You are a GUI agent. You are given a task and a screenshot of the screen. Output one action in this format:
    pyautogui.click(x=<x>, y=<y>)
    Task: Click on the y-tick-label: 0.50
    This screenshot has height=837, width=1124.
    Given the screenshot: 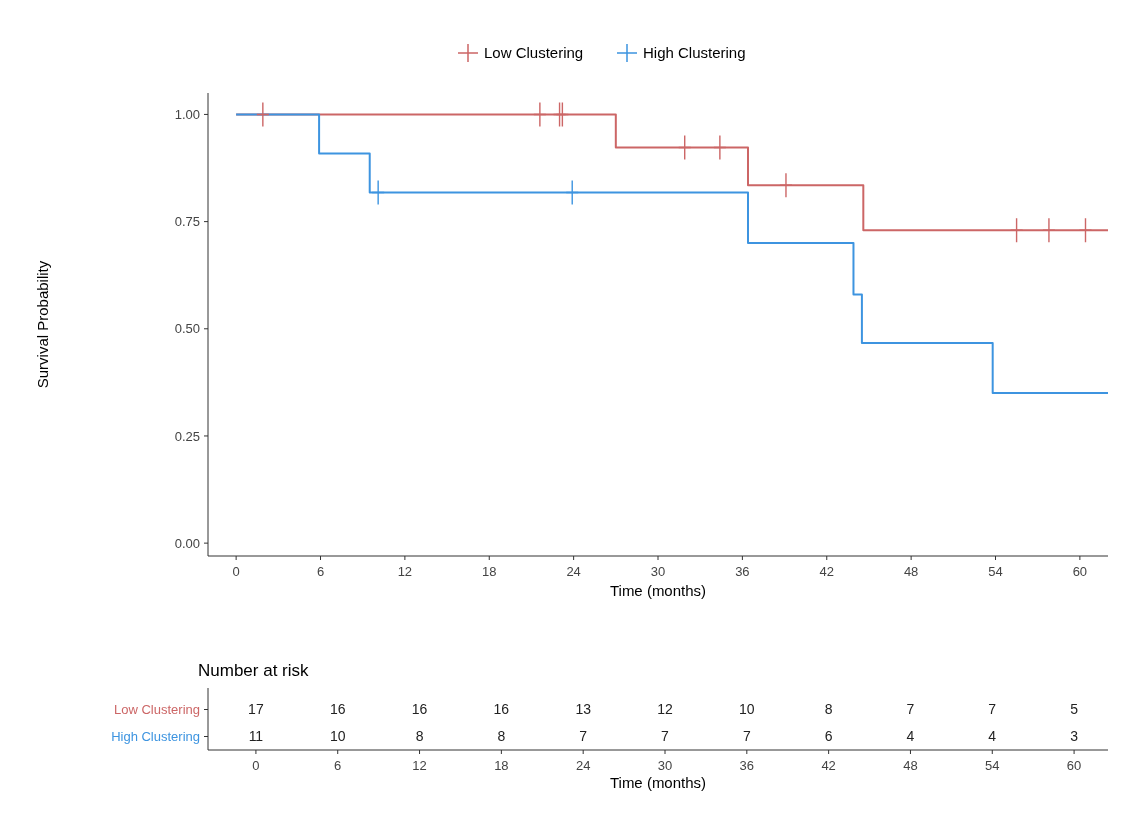 What is the action you would take?
    pyautogui.click(x=187, y=329)
    